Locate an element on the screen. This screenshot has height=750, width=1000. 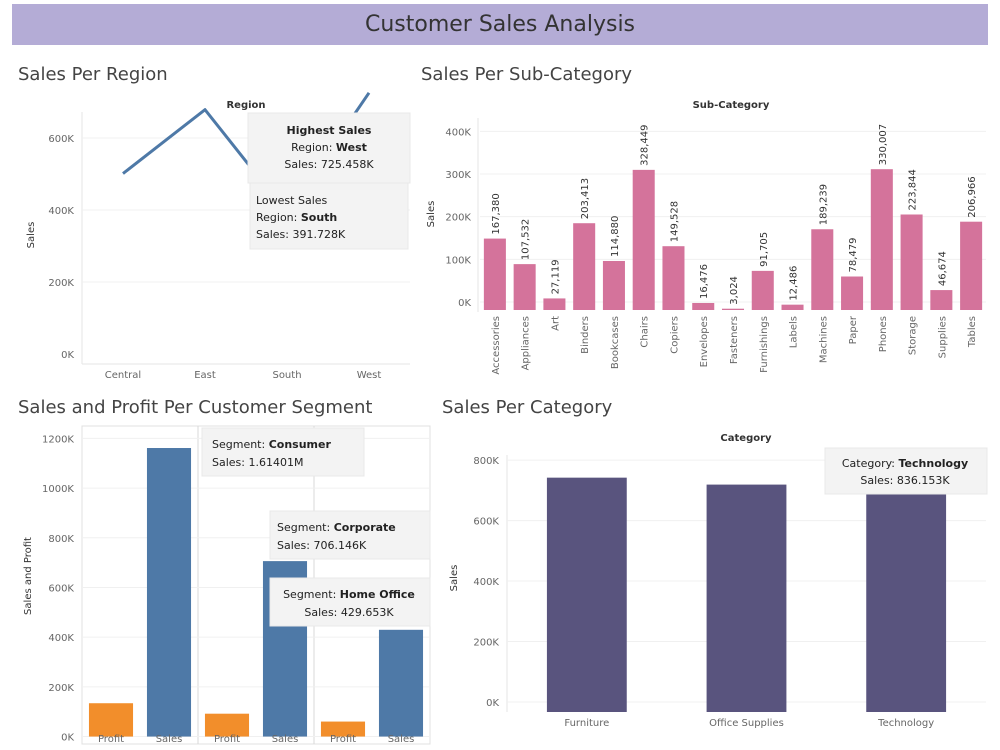
region-x-header: Region is located at coordinates (245, 105).